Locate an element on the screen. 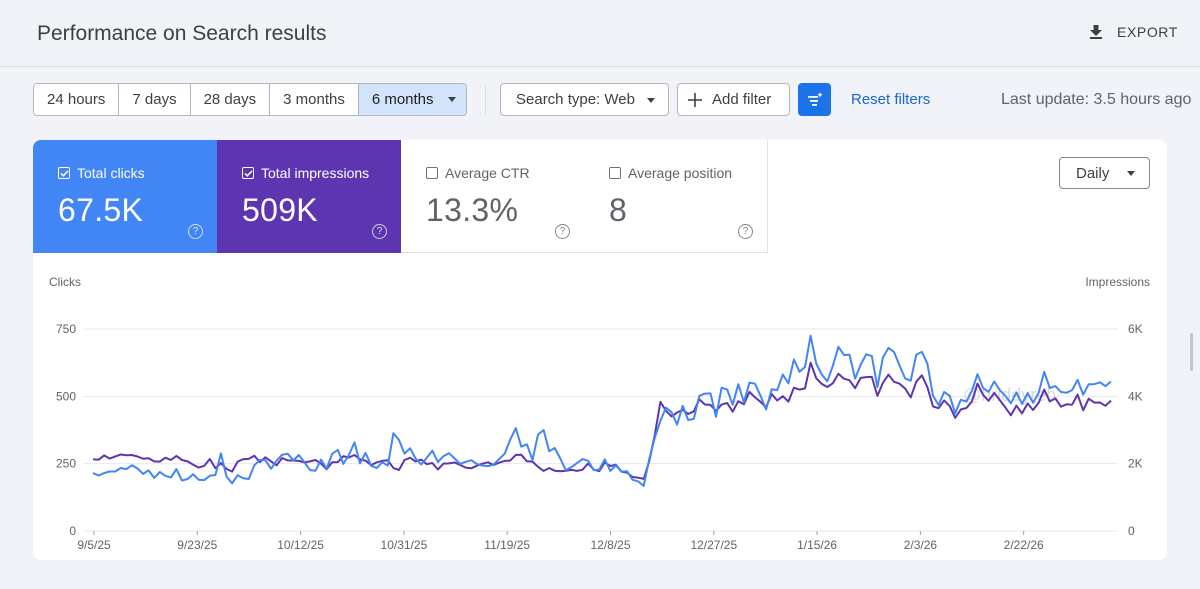  x-tick-label: 1/15/26 is located at coordinates (817, 545).